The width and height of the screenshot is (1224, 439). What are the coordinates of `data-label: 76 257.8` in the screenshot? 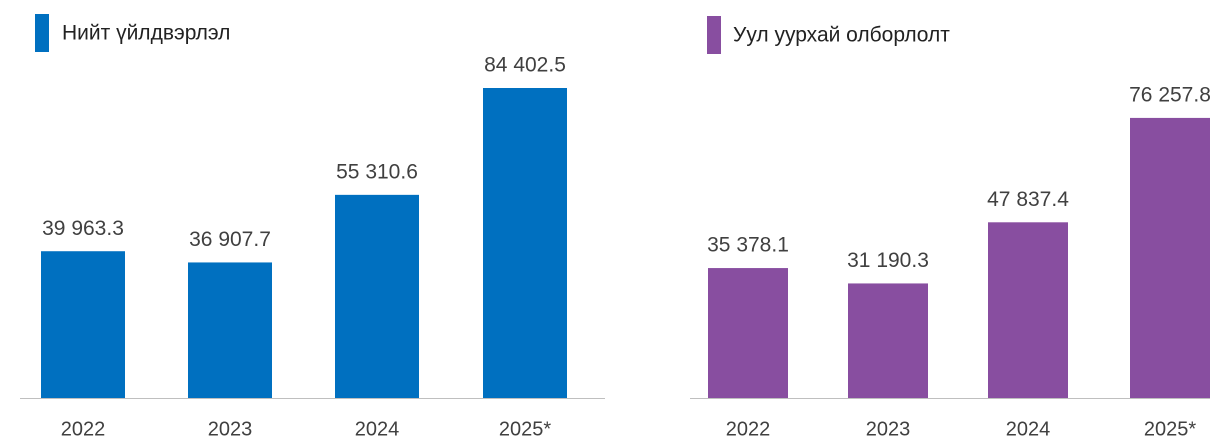 It's located at (1170, 94).